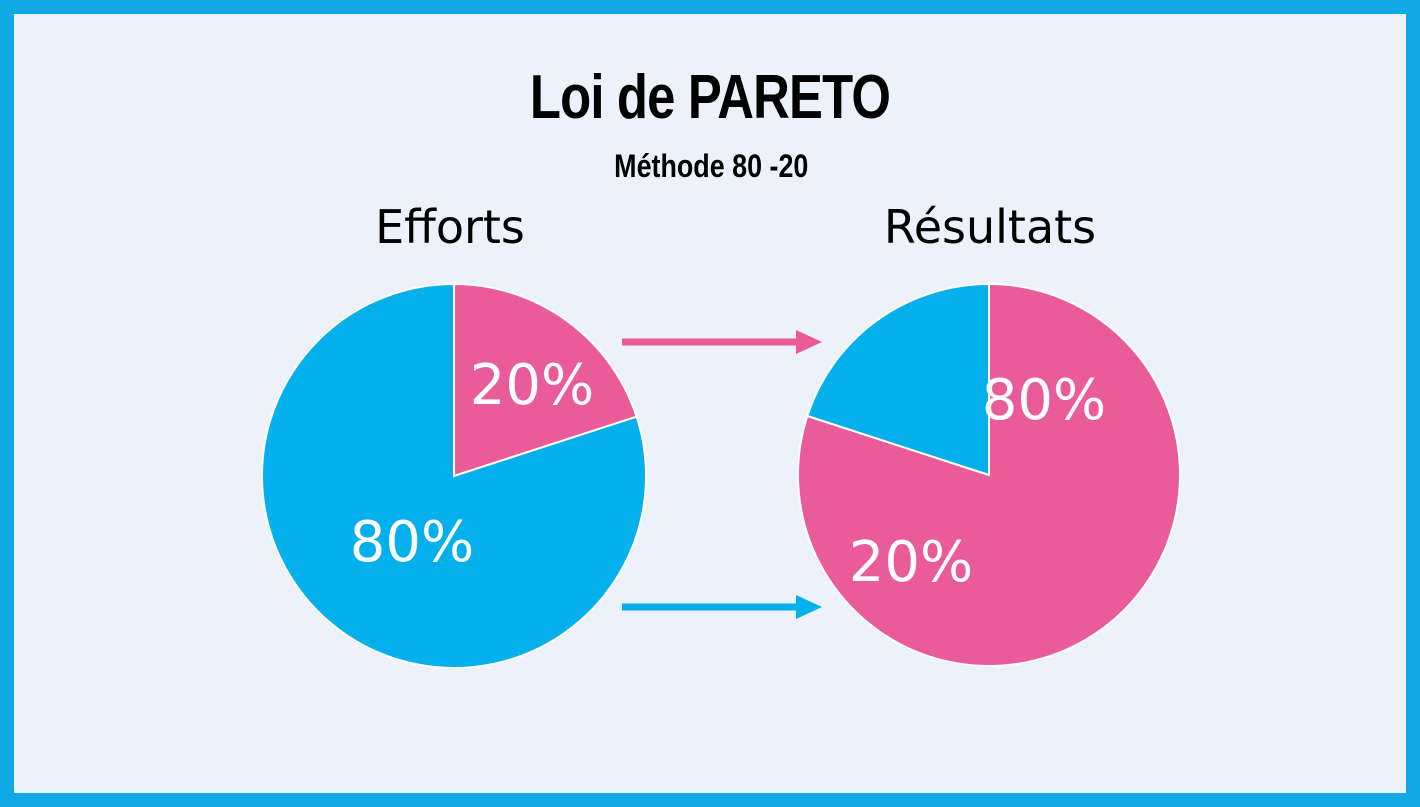 Image resolution: width=1420 pixels, height=807 pixels. Describe the element at coordinates (532, 385) in the screenshot. I see `efforts-label-20: 20%` at that location.